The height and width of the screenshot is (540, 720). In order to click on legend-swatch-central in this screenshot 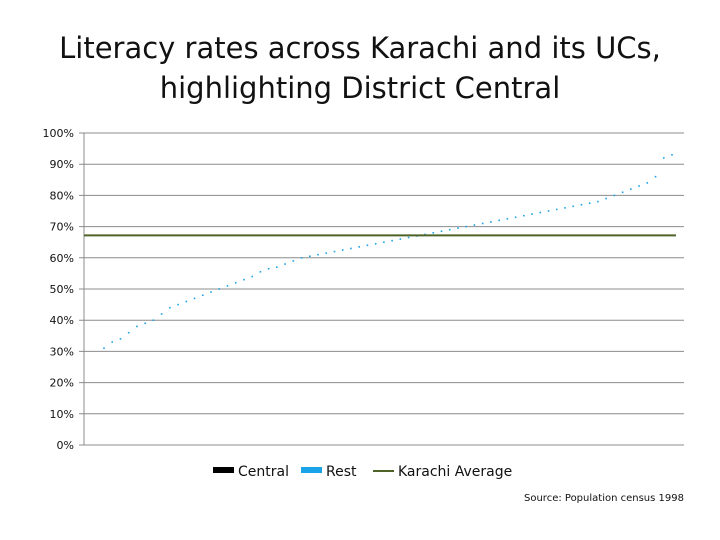, I will do `click(223, 470)`.